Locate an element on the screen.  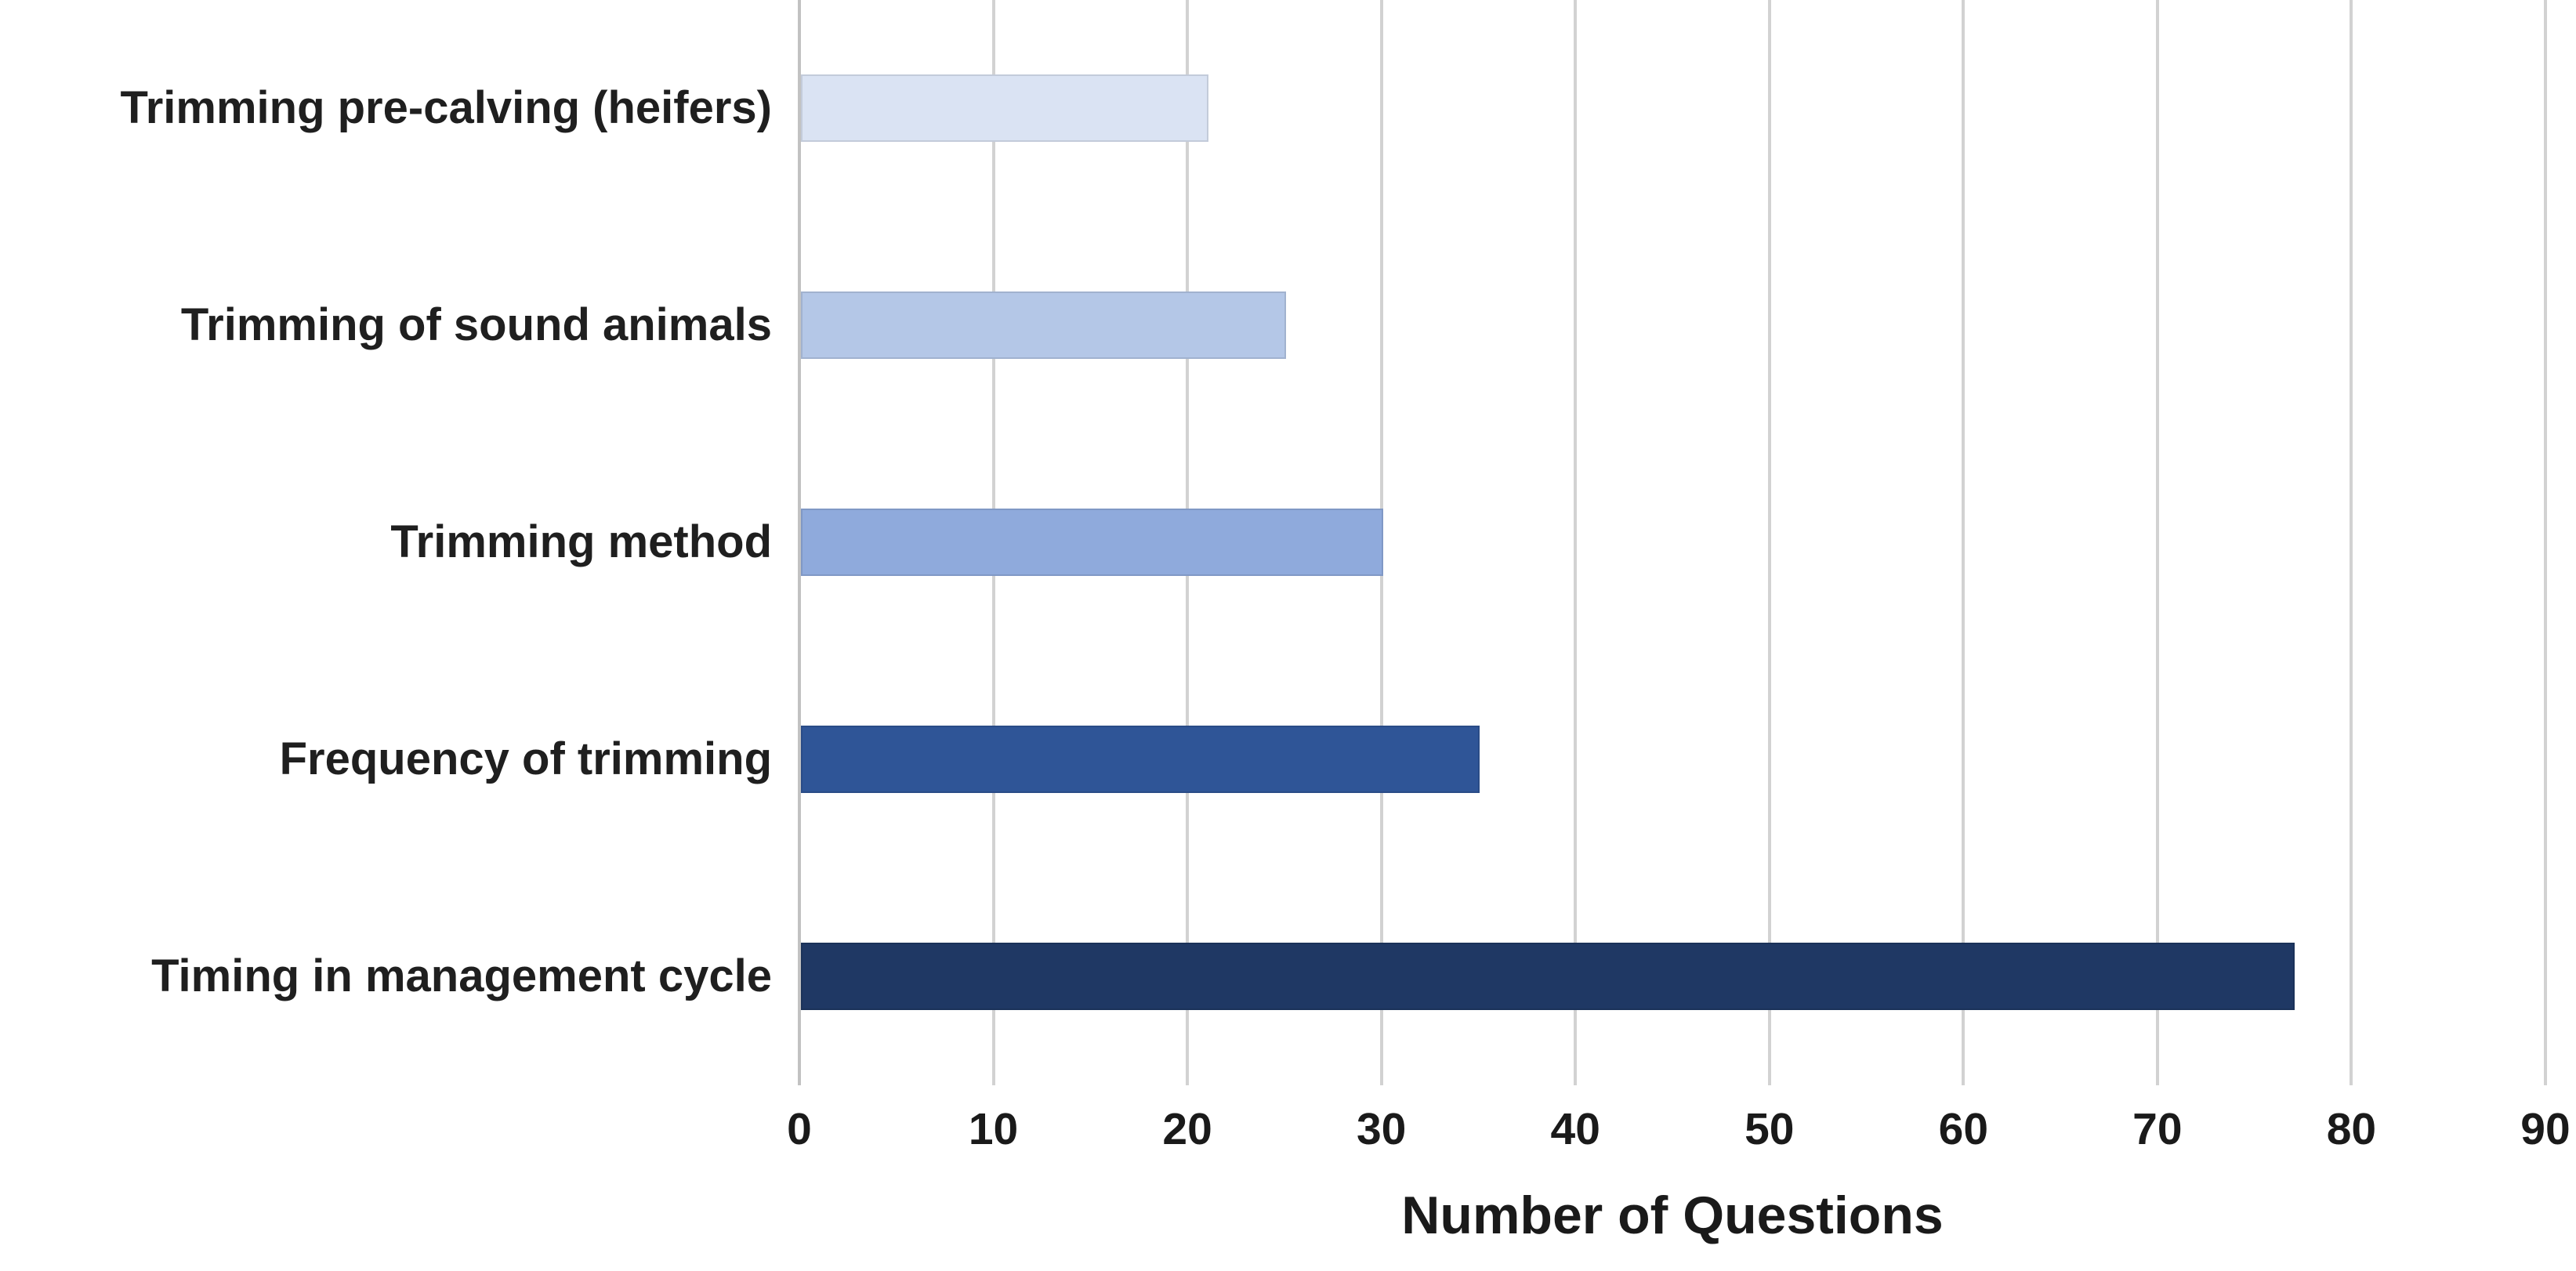
x-tick-label-30: 30 is located at coordinates (1381, 1129).